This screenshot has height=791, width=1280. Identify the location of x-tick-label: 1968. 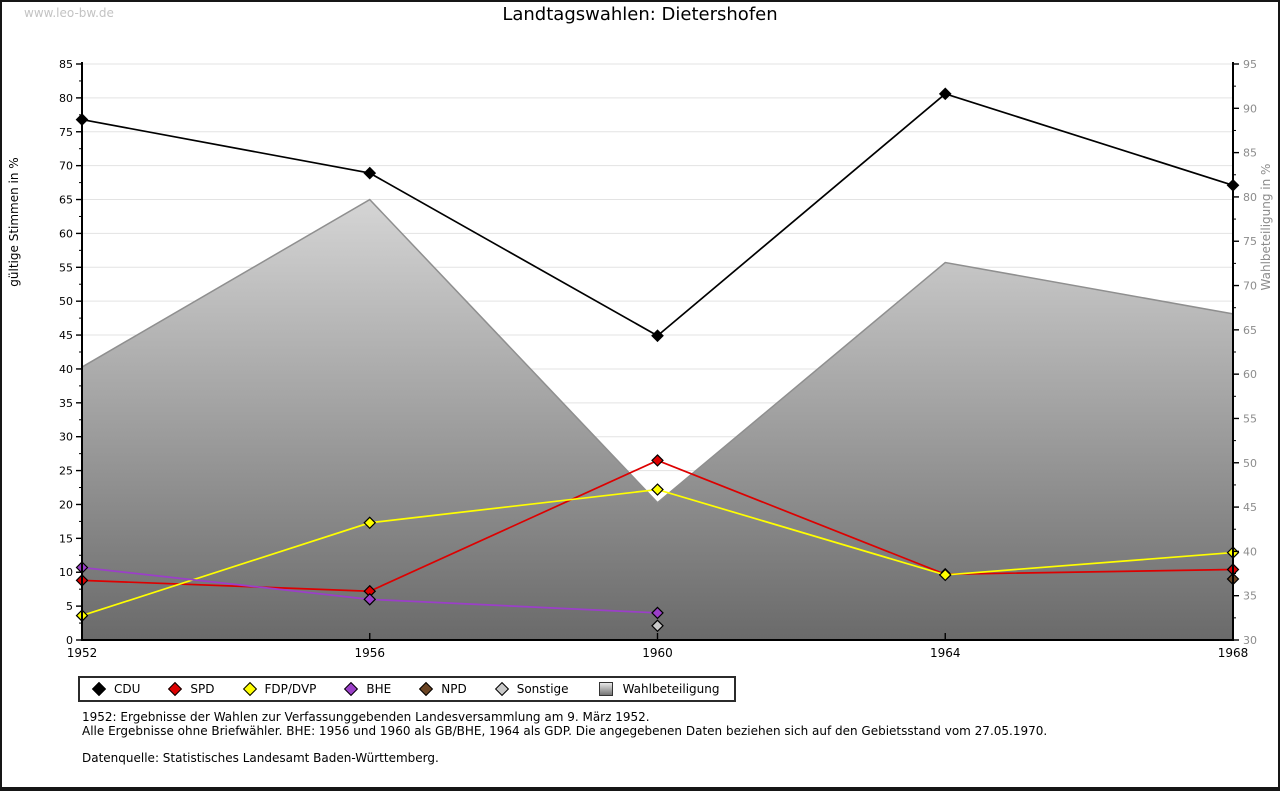
(1233, 653).